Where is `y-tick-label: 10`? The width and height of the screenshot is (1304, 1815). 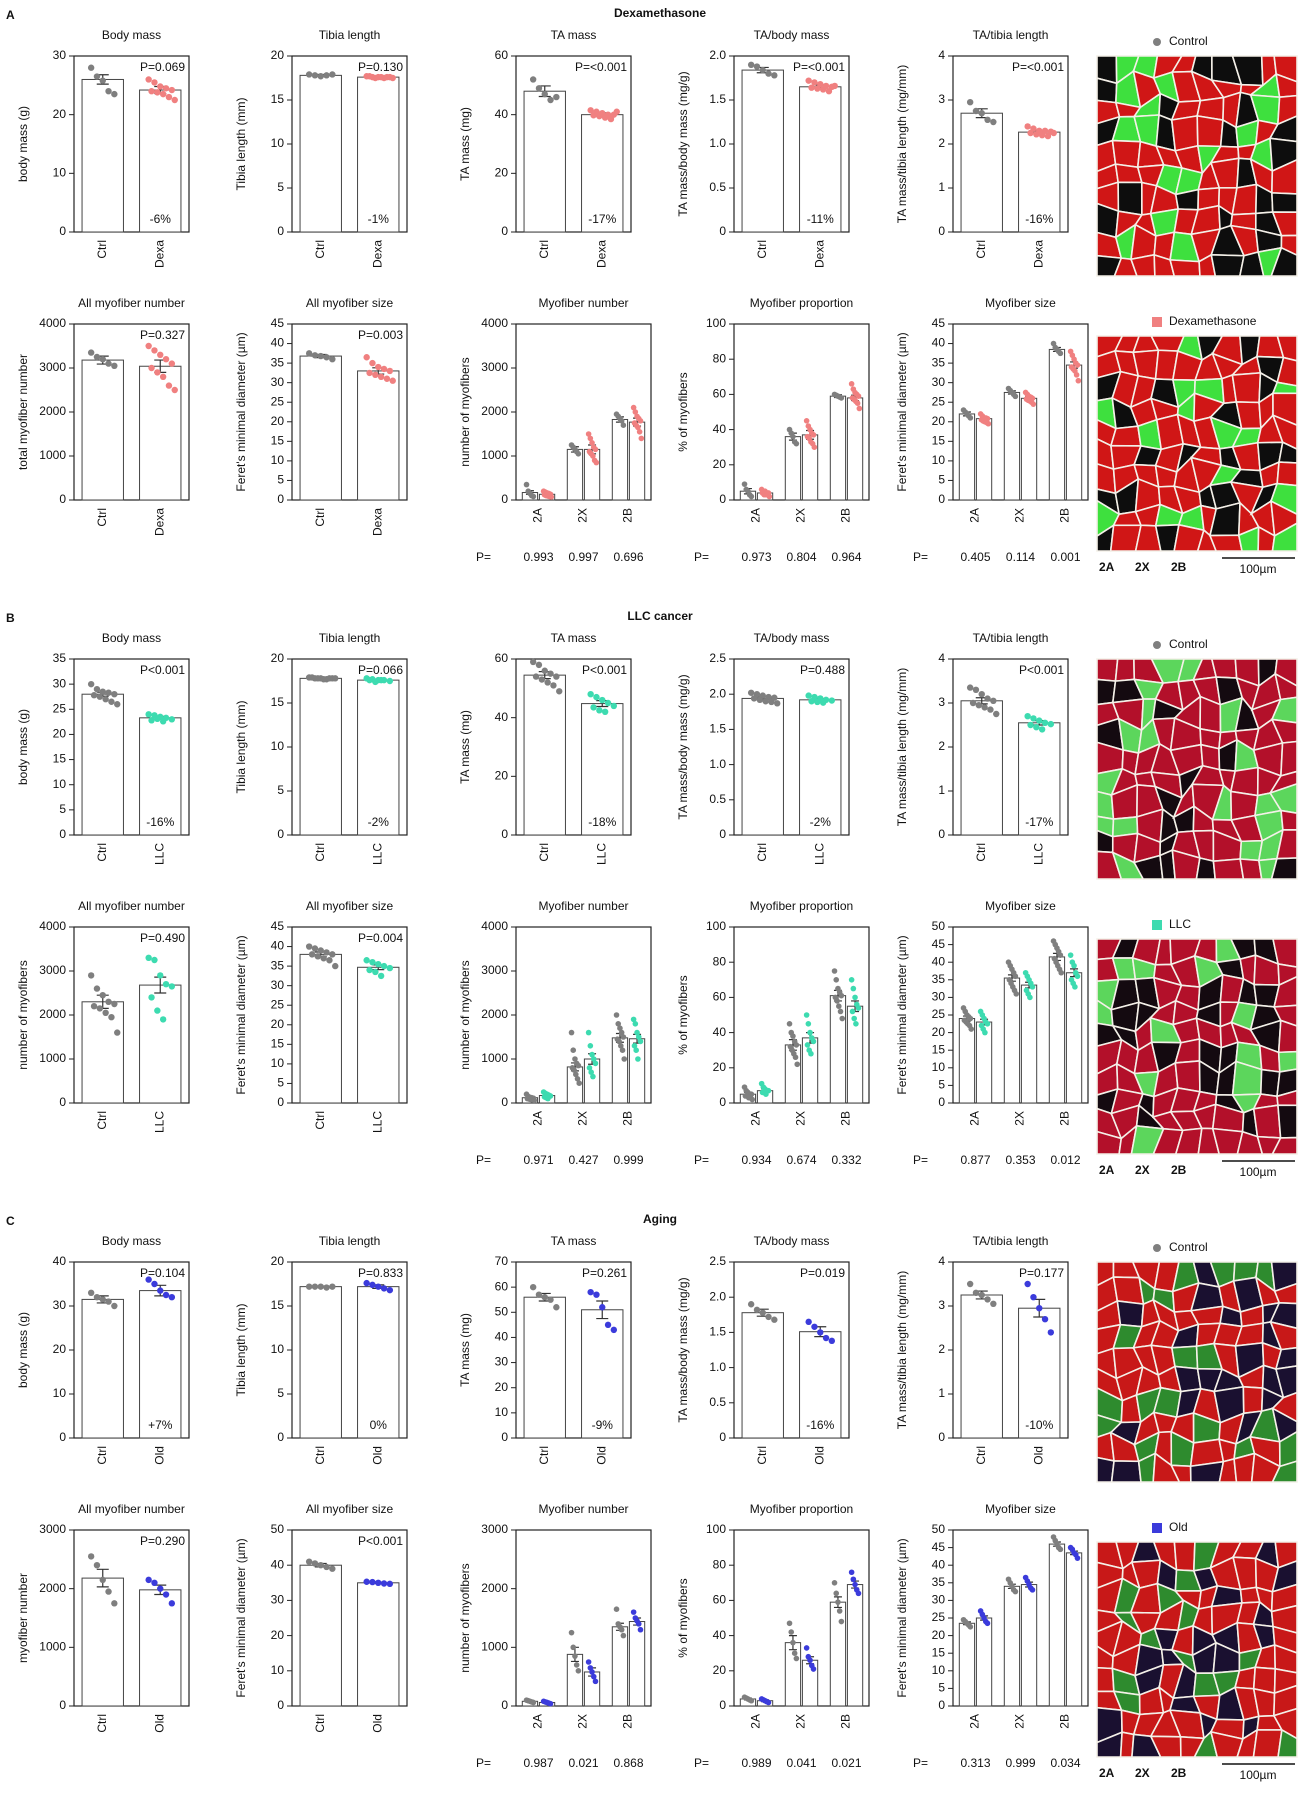
y-tick-label: 10 is located at coordinates (278, 1670).